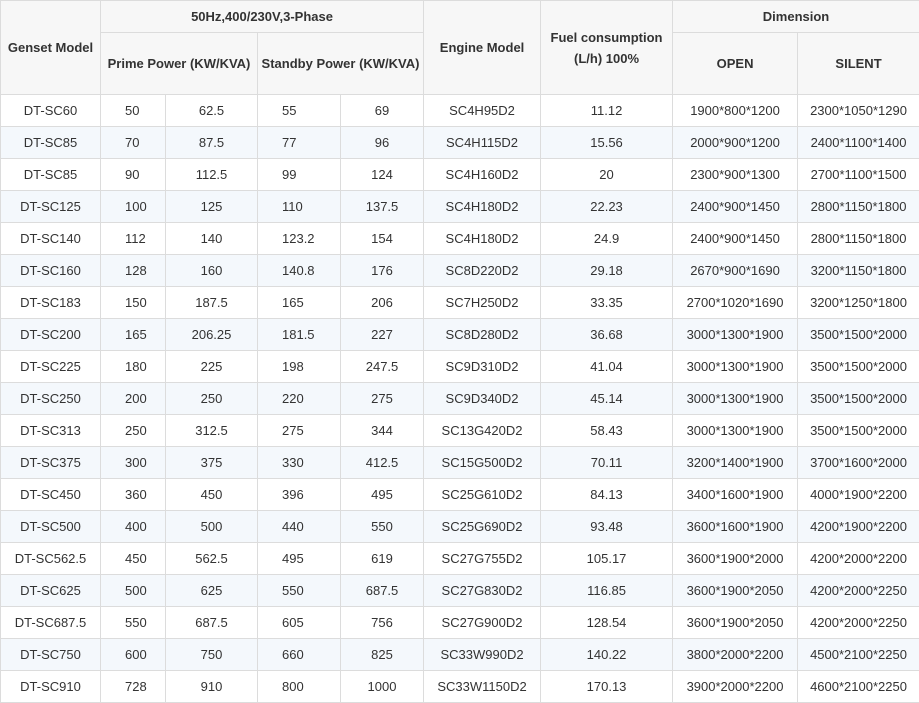  Describe the element at coordinates (212, 431) in the screenshot. I see `prime-kva-cell: 312.5` at that location.